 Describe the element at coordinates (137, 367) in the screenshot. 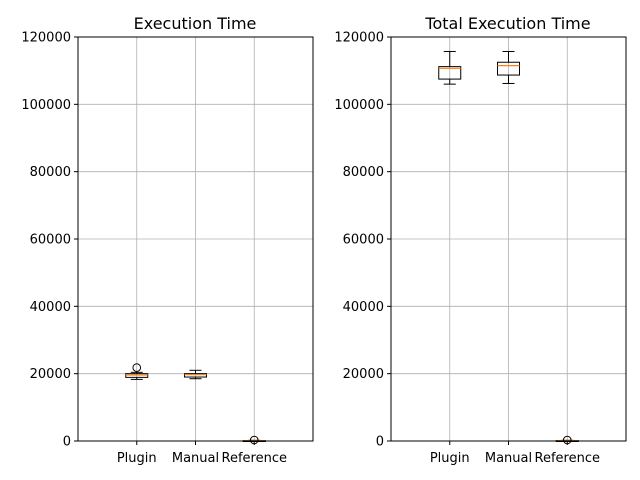

I see `outlier-point` at that location.